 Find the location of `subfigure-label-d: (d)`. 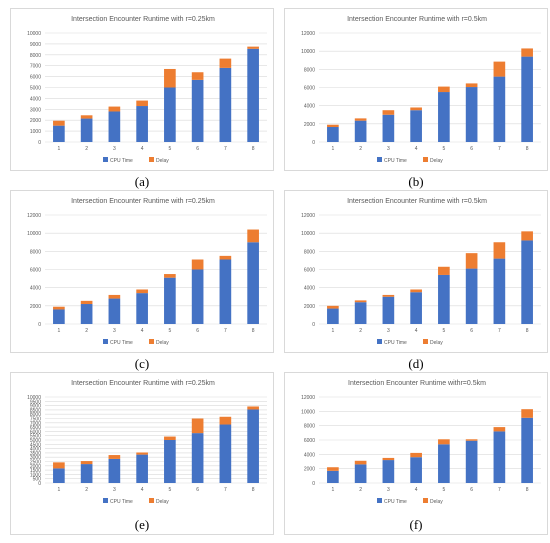

subfigure-label-d: (d) is located at coordinates (416, 363).